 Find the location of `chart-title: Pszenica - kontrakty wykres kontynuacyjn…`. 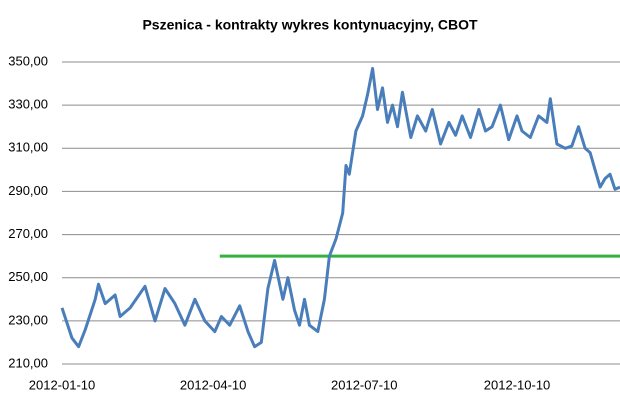

chart-title: Pszenica - kontrakty wykres kontynuacyjn… is located at coordinates (310, 25).